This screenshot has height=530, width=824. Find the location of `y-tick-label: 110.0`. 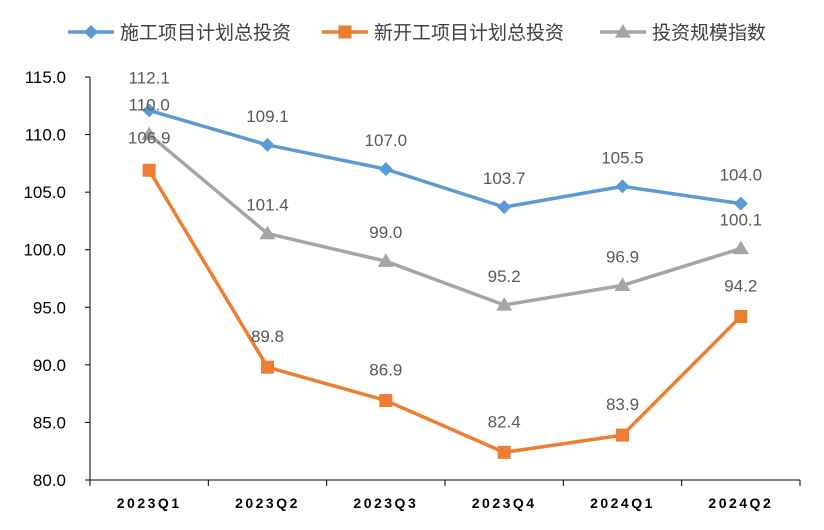

y-tick-label: 110.0 is located at coordinates (45, 135).